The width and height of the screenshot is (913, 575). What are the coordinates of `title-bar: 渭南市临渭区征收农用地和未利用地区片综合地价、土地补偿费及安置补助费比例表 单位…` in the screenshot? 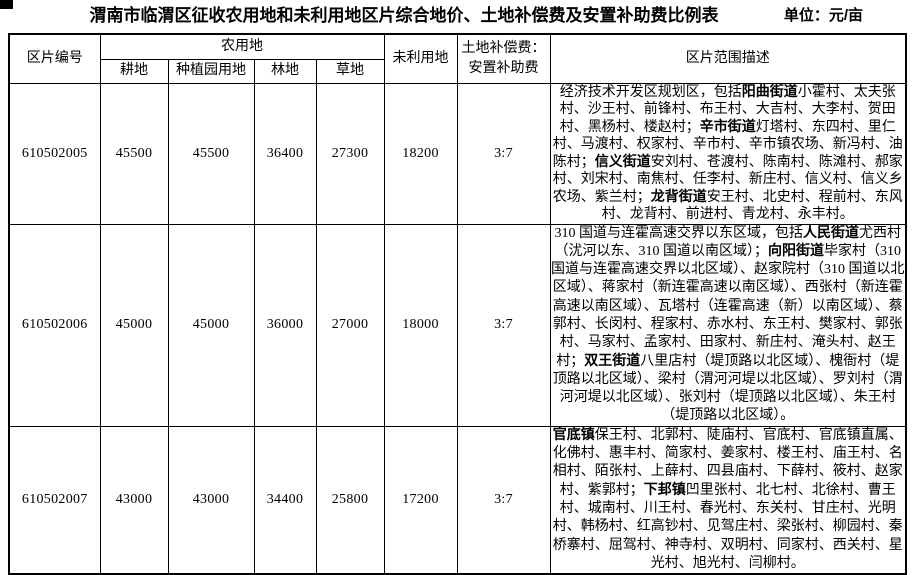 It's located at (456, 16).